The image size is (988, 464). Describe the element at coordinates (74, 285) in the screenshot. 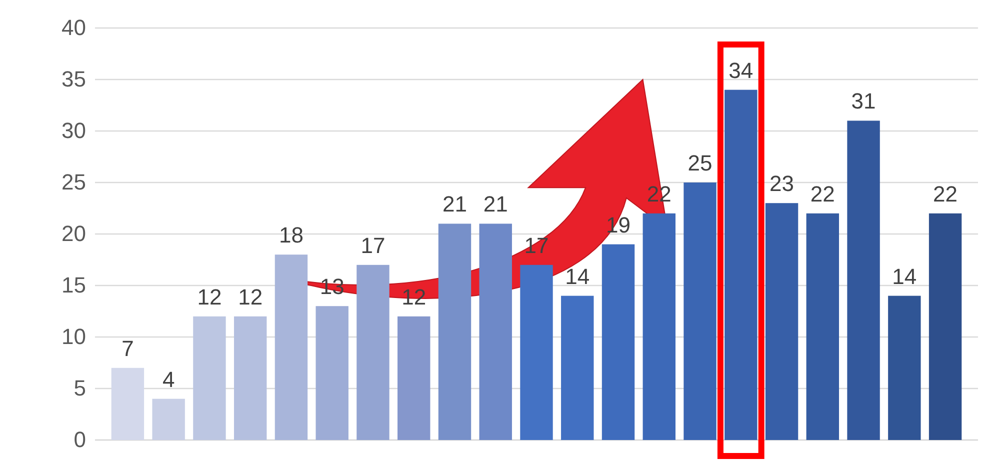

I see `y-tick-label: 15` at that location.